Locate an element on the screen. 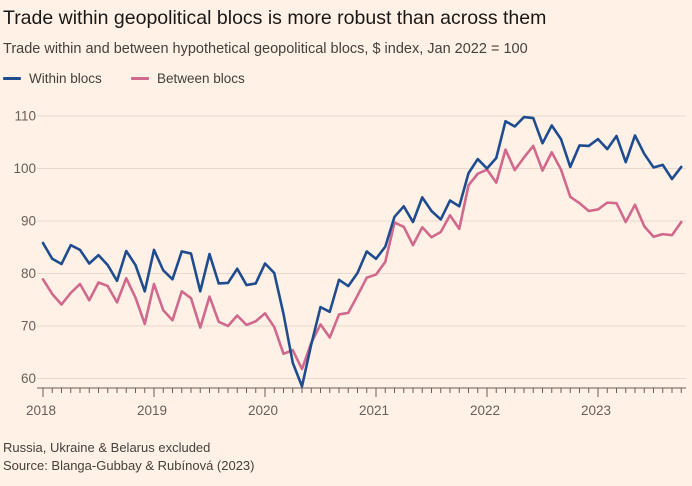 This screenshot has height=486, width=692. x-tick-label: 2018 is located at coordinates (41, 410).